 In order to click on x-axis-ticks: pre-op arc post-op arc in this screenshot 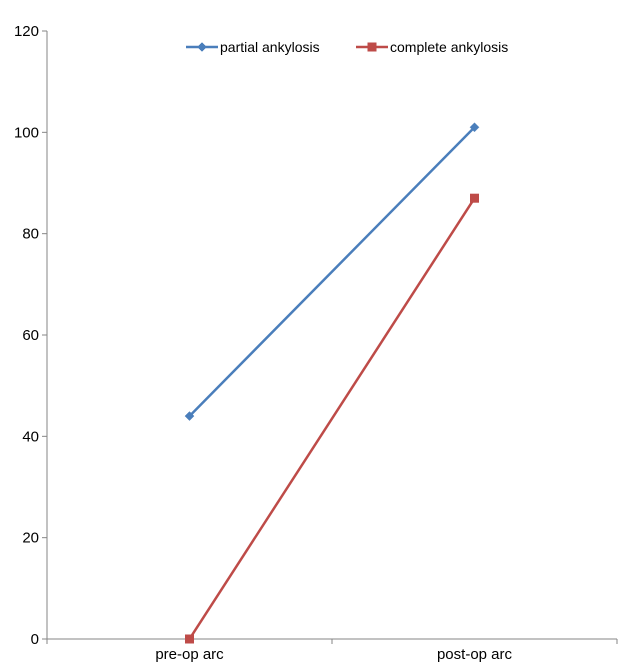, I will do `click(332, 651)`.